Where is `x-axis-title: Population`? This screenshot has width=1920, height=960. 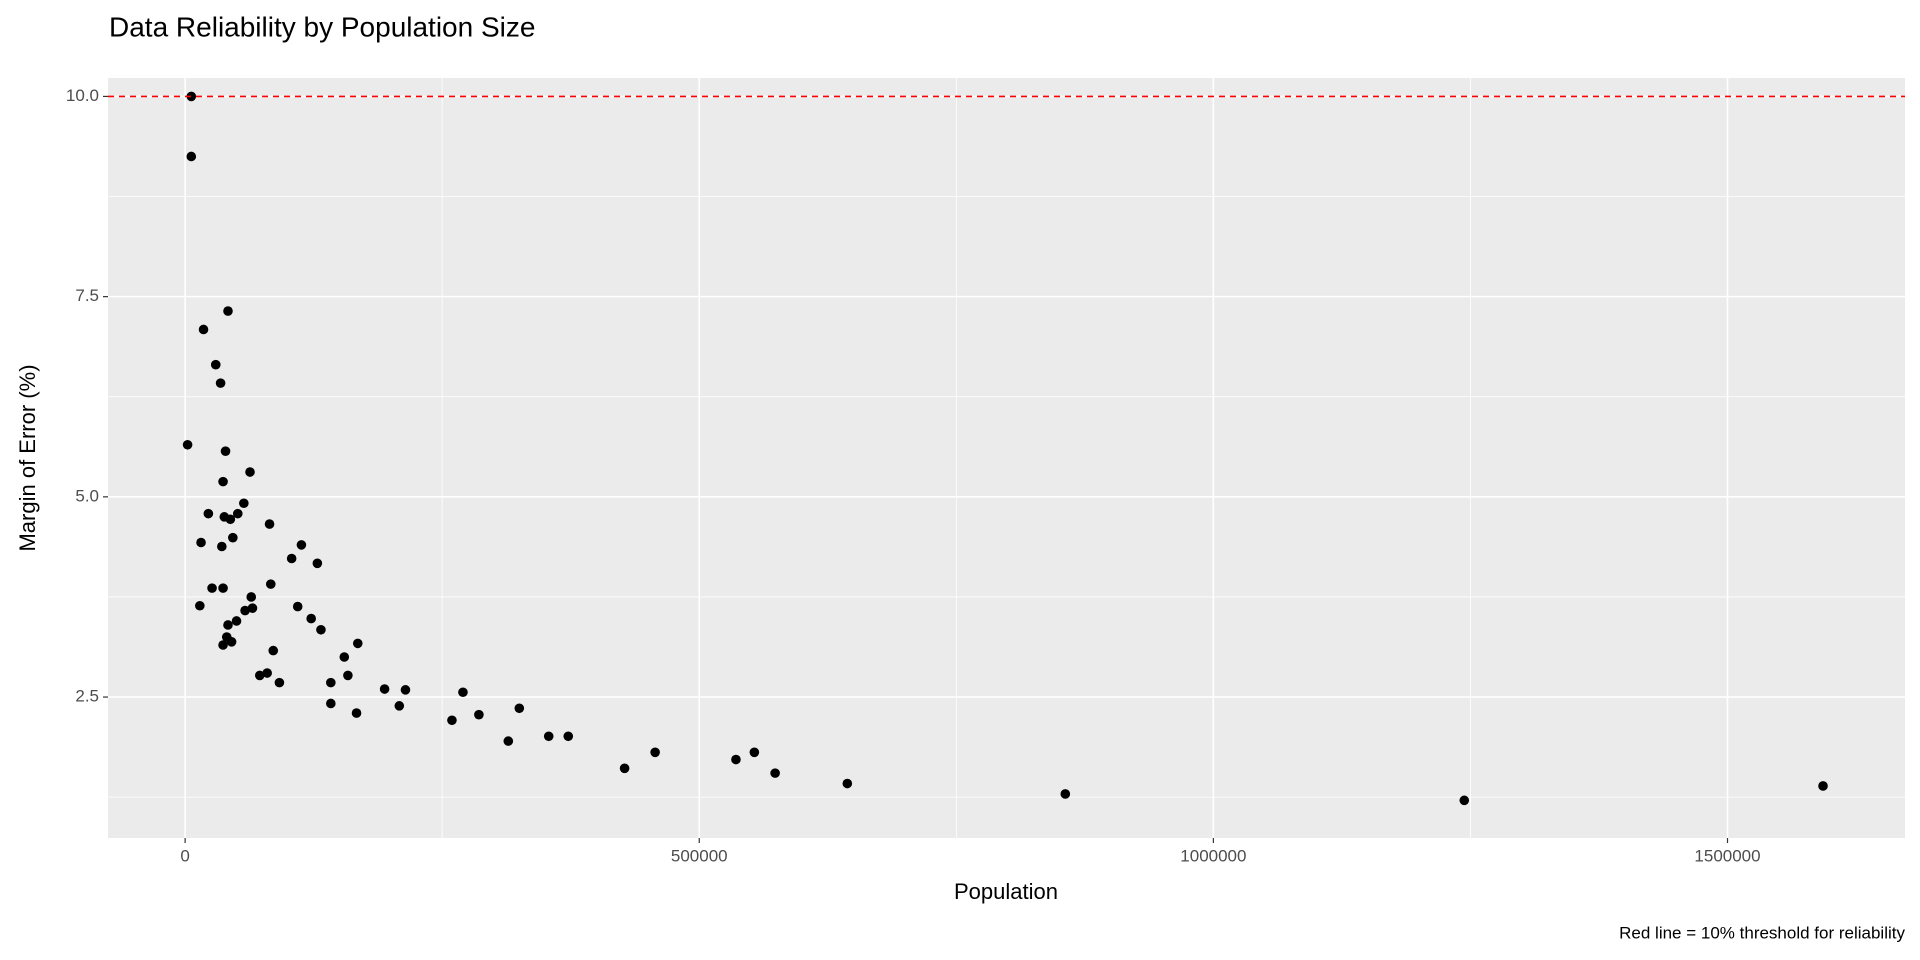
x-axis-title: Population is located at coordinates (1006, 891).